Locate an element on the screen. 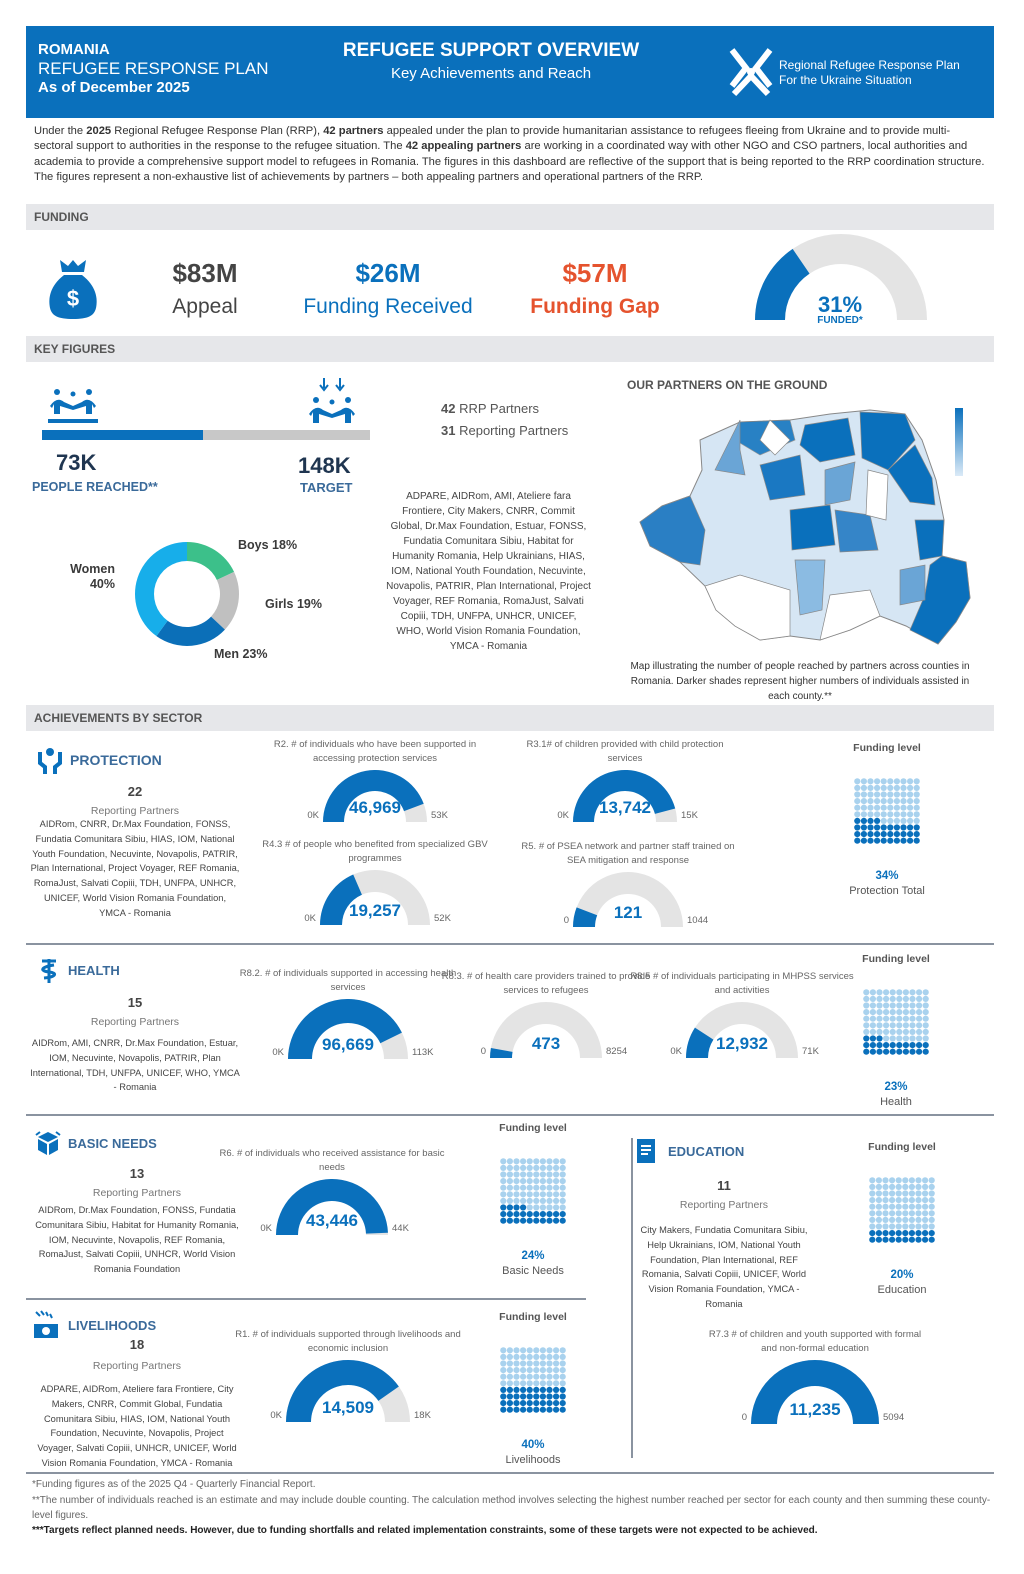 The image size is (1024, 1574). gauge-max: 18K is located at coordinates (422, 1415).